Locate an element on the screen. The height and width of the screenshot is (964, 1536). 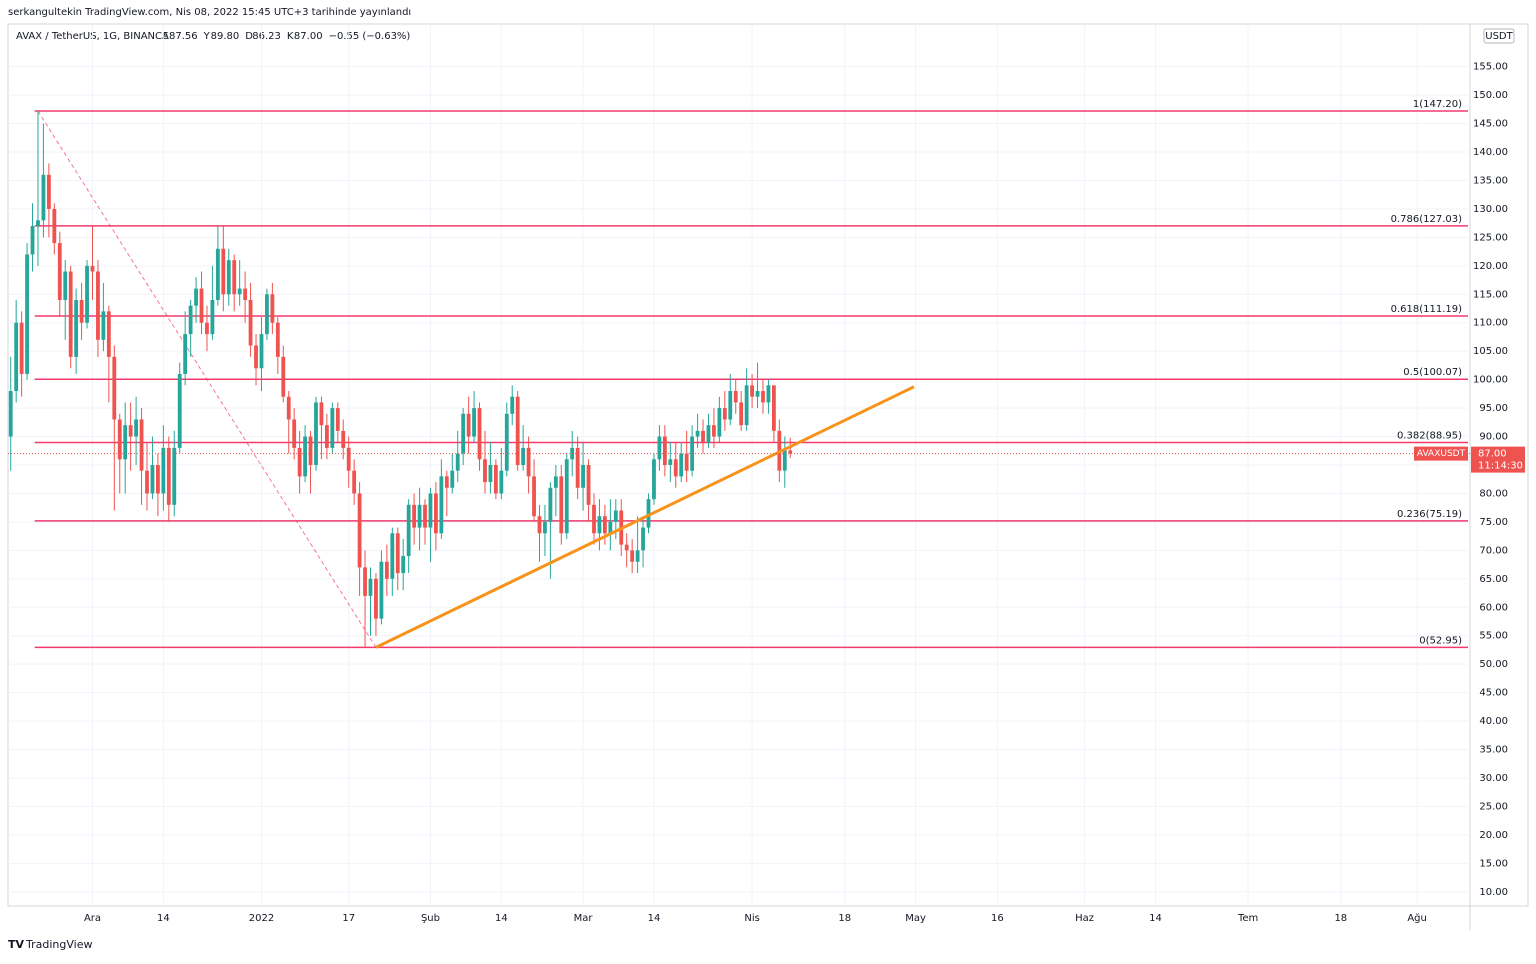
currency: USDT is located at coordinates (1499, 36).